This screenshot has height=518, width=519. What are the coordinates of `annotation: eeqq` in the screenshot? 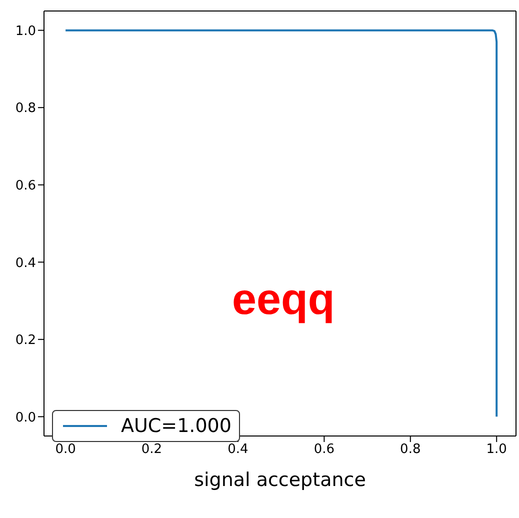 It's located at (283, 300).